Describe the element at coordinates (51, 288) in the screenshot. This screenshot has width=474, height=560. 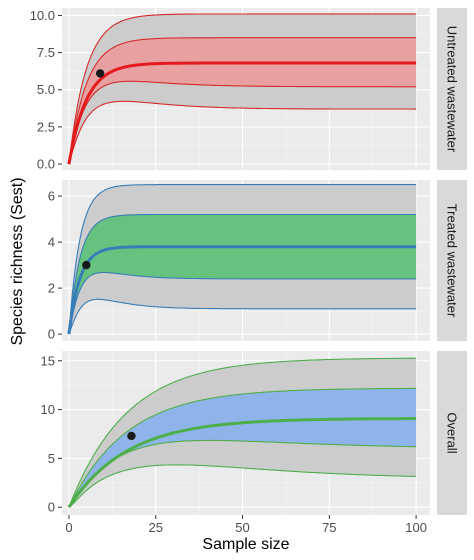
I see `y-tick-label: 2` at that location.